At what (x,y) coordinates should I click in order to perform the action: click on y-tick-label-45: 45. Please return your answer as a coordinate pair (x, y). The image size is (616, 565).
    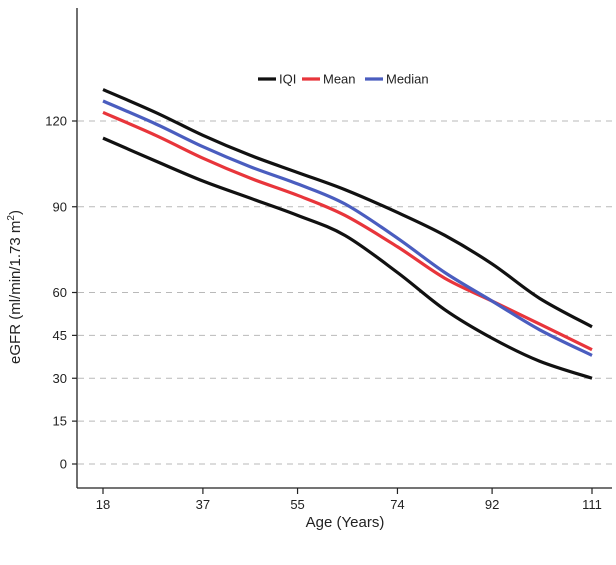
    Looking at the image, I should click on (60, 335).